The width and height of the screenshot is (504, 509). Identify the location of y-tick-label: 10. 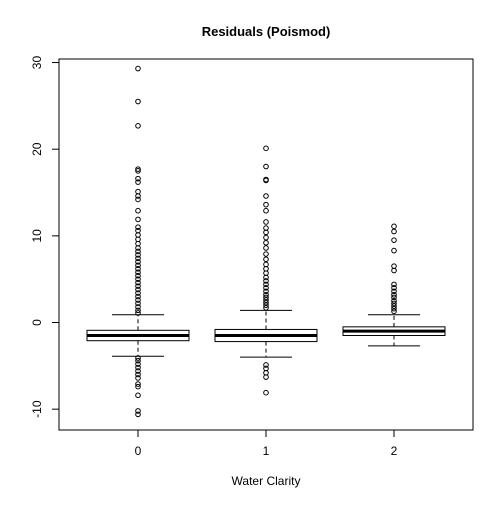
(37, 236).